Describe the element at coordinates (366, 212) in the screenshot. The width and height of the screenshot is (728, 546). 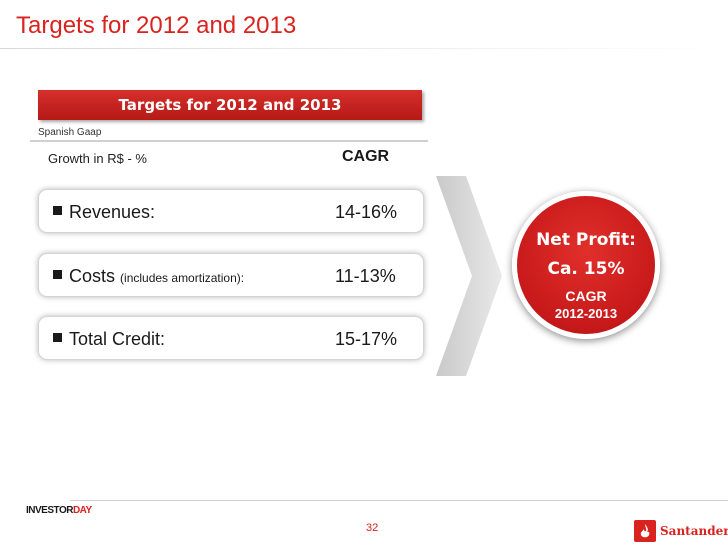
I see `metric-value: 14-16%` at that location.